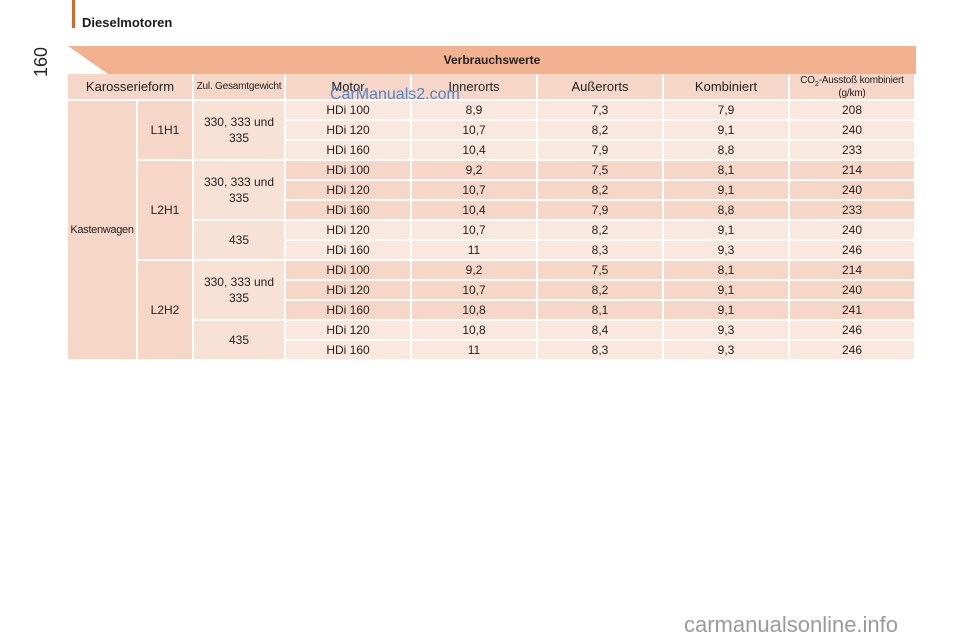  What do you see at coordinates (131, 87) in the screenshot?
I see `col-header-body: Karosserieform` at bounding box center [131, 87].